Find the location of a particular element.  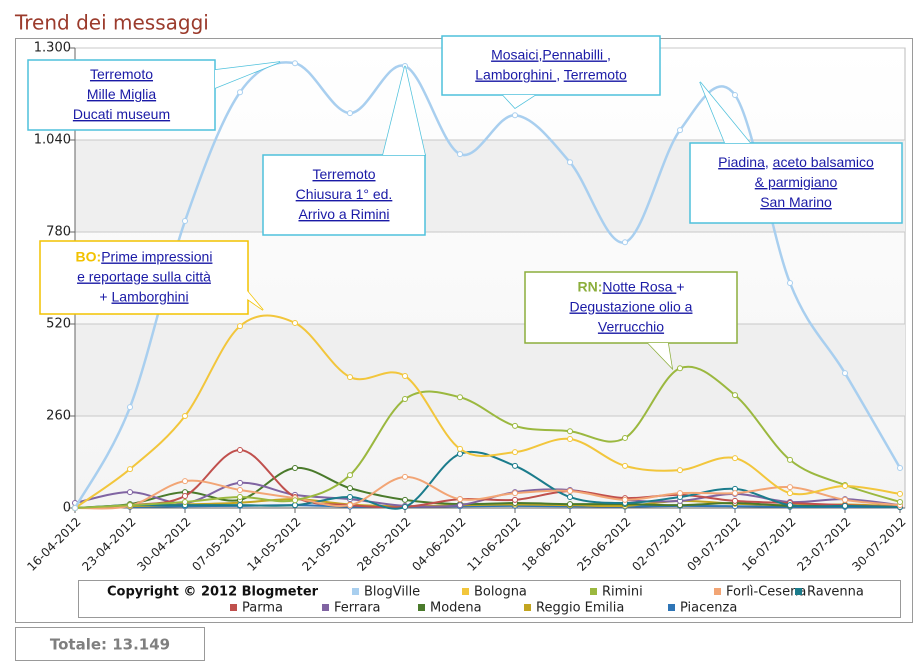

x-tick-label: 23-04-2012 is located at coordinates (108, 544).